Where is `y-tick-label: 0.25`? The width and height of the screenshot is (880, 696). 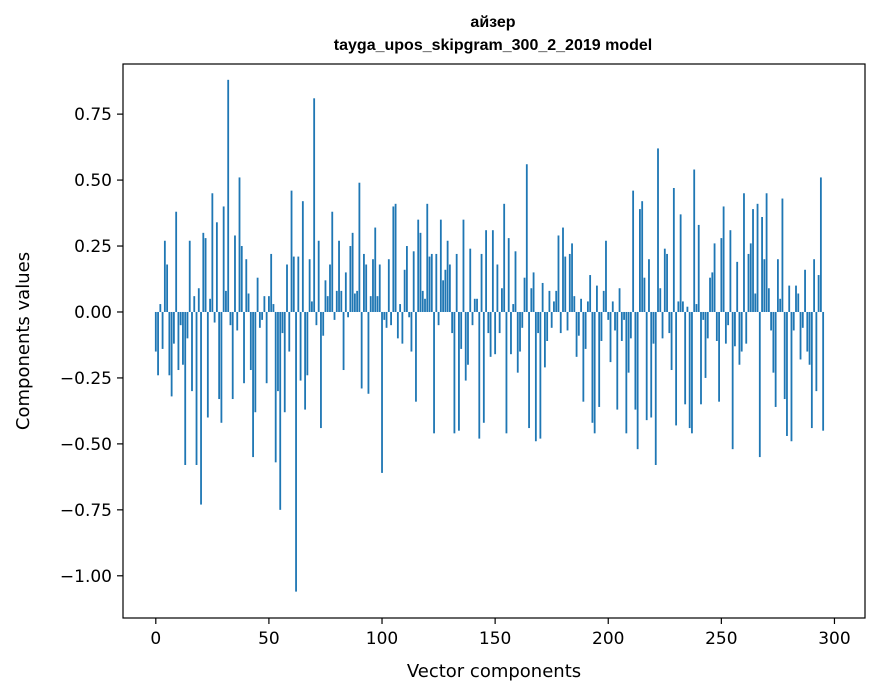
y-tick-label: 0.25 is located at coordinates (93, 247).